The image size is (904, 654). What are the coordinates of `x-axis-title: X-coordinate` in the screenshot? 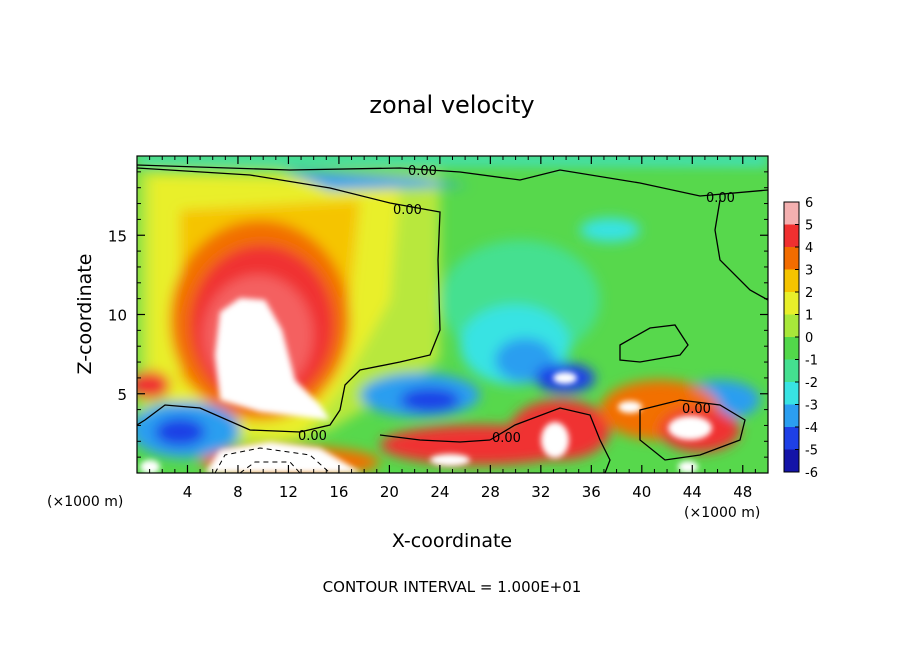 It's located at (452, 541).